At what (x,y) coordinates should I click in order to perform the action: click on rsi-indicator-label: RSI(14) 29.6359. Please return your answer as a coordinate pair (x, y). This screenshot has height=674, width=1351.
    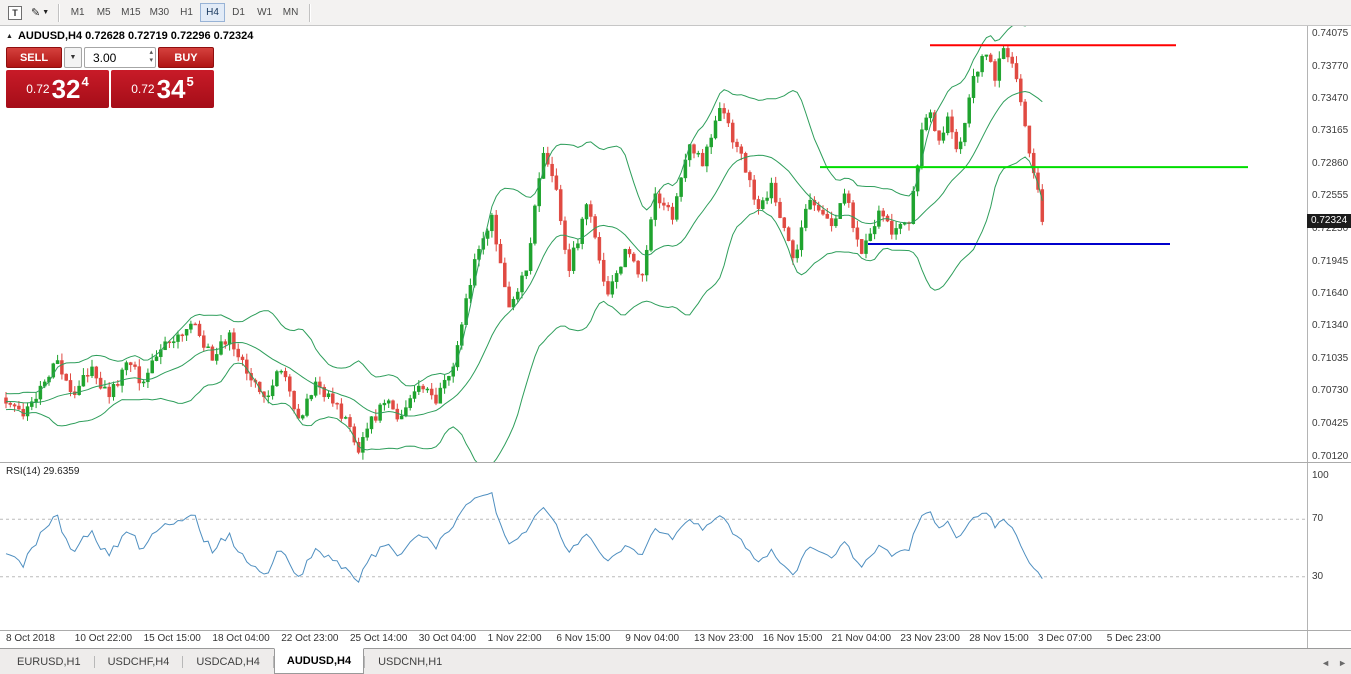
    Looking at the image, I should click on (43, 471).